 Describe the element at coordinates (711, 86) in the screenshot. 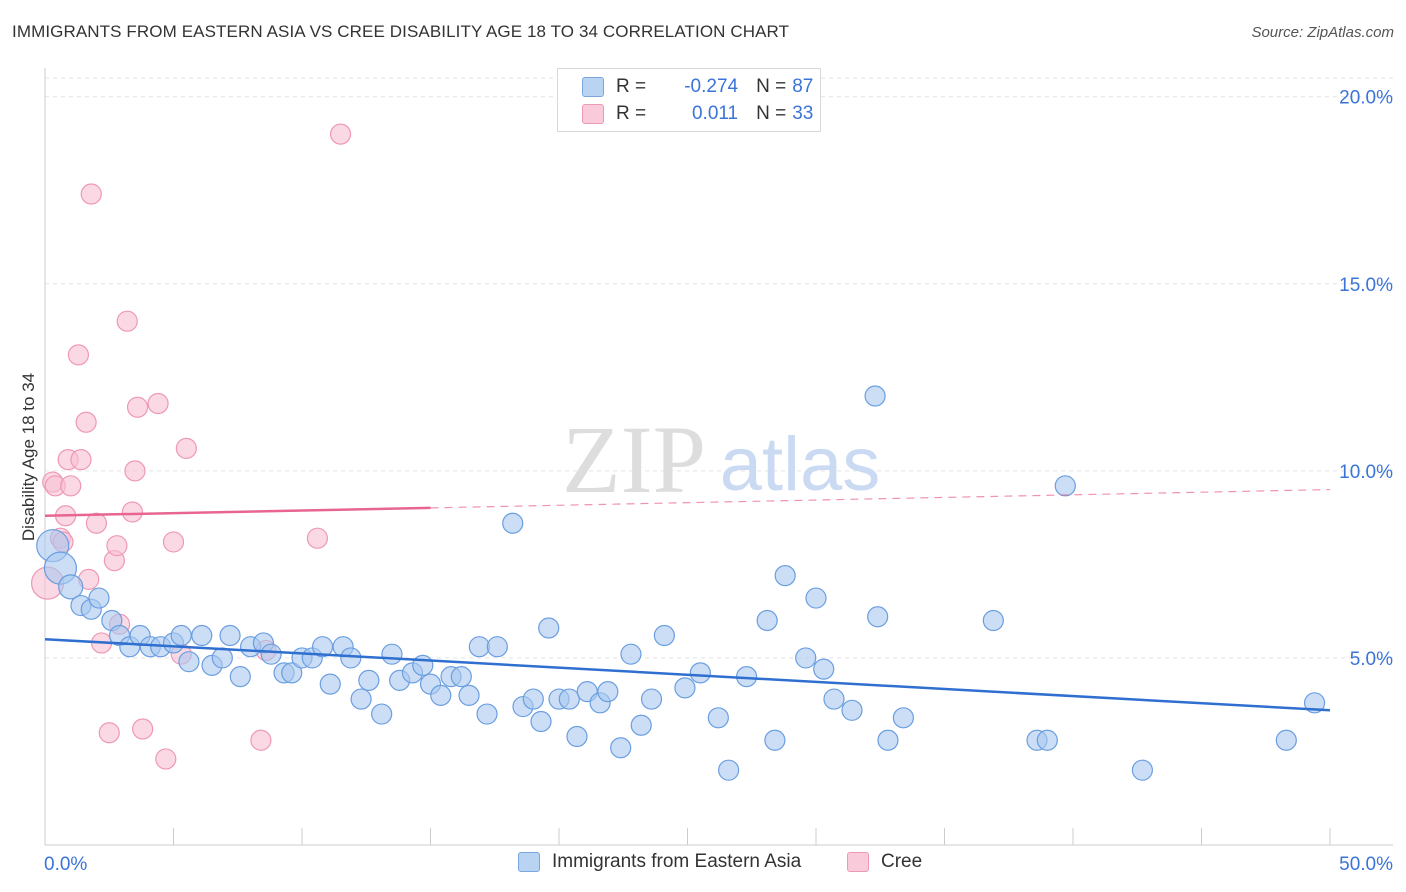

I see `legend-r-value: -0.274` at that location.